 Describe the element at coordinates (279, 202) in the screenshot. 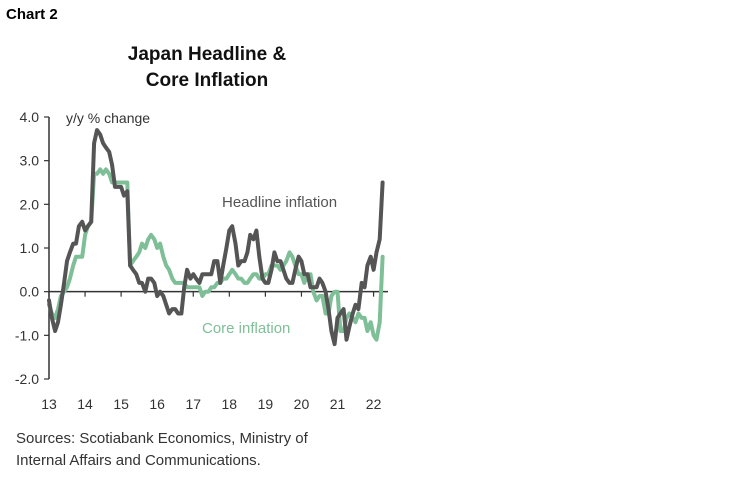

I see `headline-annotation: Headline inflation` at that location.